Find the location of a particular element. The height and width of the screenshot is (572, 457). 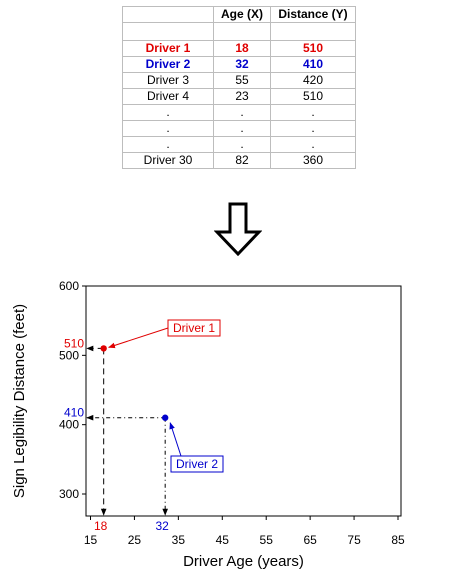

row-label: Driver 30 is located at coordinates (168, 160).